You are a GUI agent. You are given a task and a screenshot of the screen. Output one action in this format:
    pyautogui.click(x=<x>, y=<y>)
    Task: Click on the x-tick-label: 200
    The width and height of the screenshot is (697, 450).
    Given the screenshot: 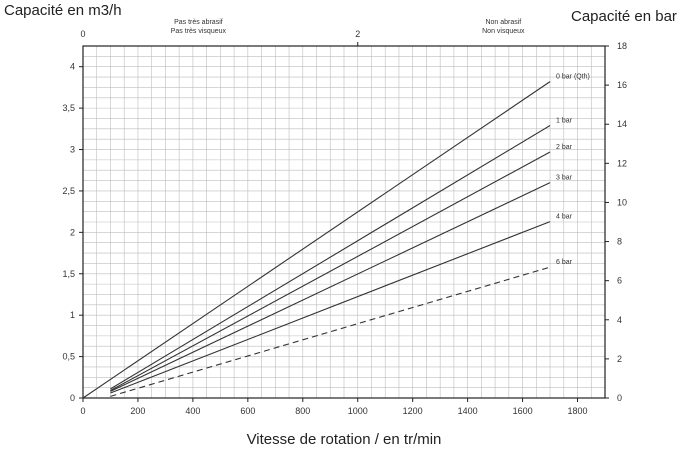 What is the action you would take?
    pyautogui.click(x=137, y=411)
    